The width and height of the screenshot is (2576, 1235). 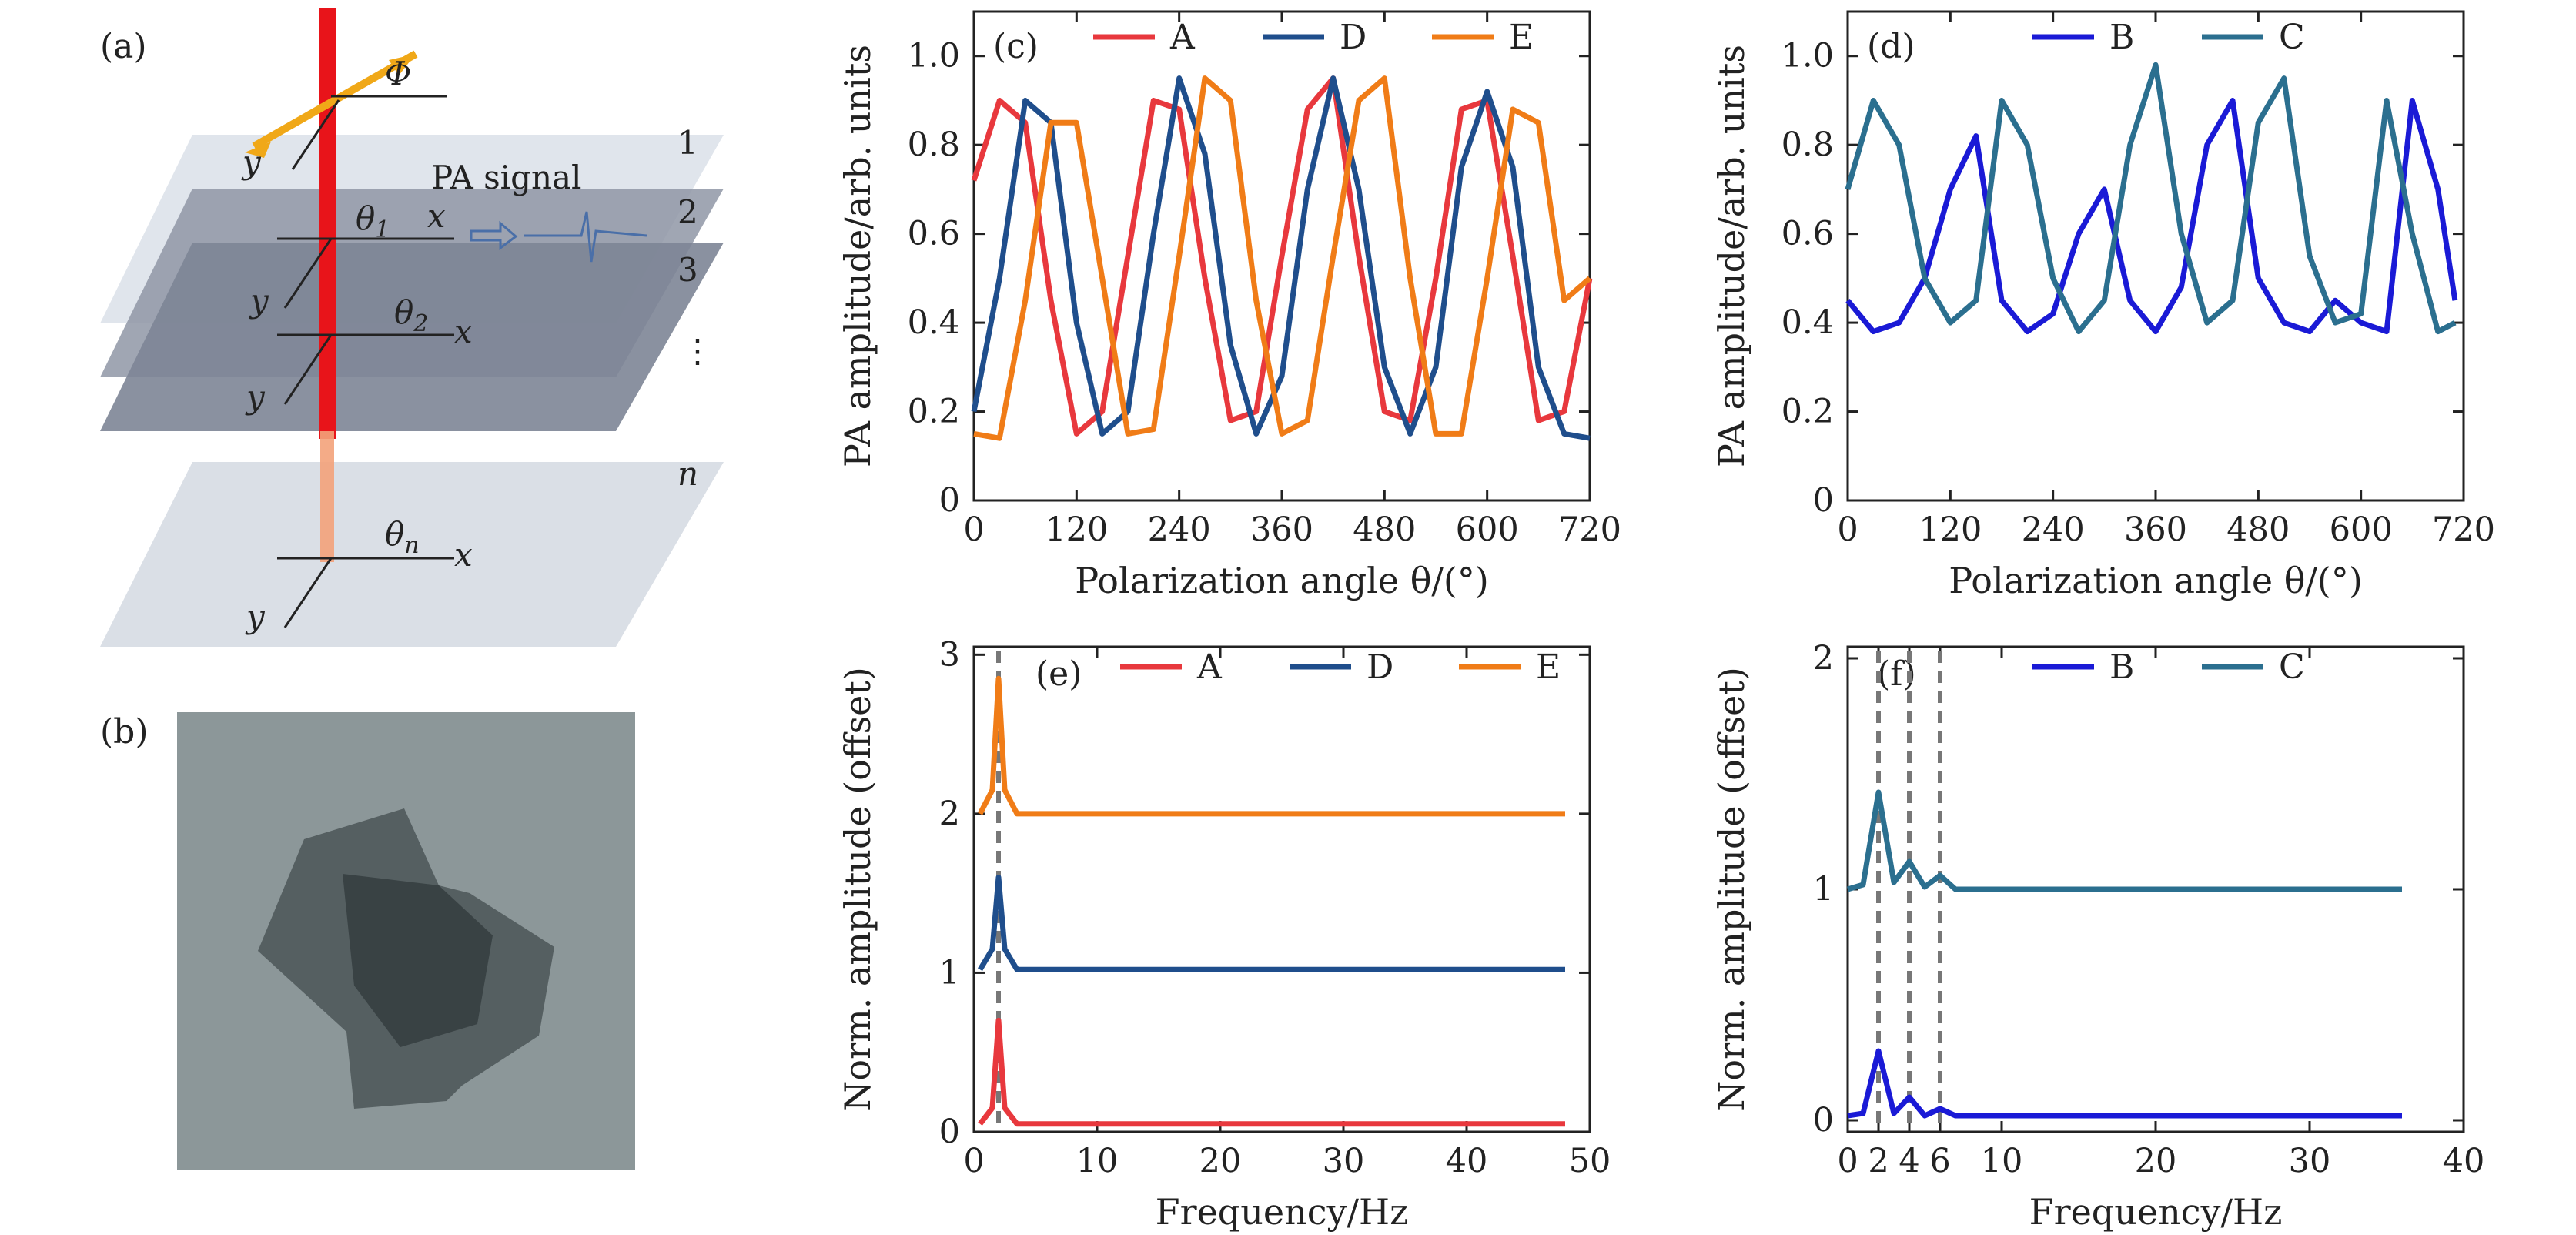 I want to click on layer-number-ellipsis: ⋮, so click(x=697, y=351).